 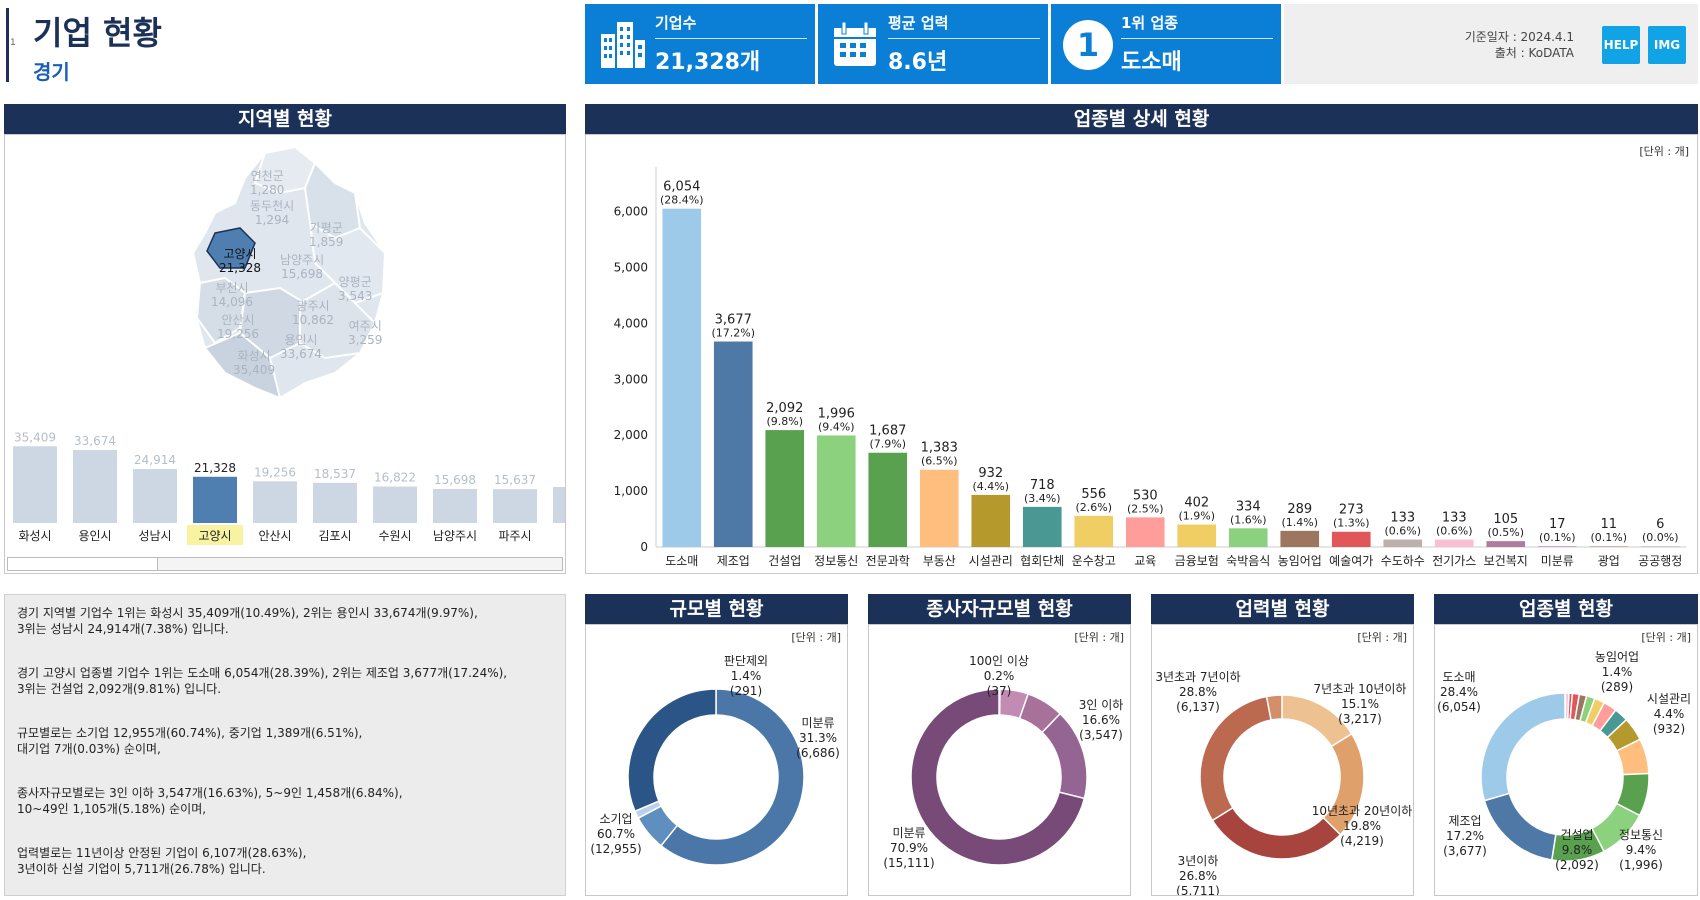 I want to click on bar-value-label: 1,687, so click(x=887, y=431).